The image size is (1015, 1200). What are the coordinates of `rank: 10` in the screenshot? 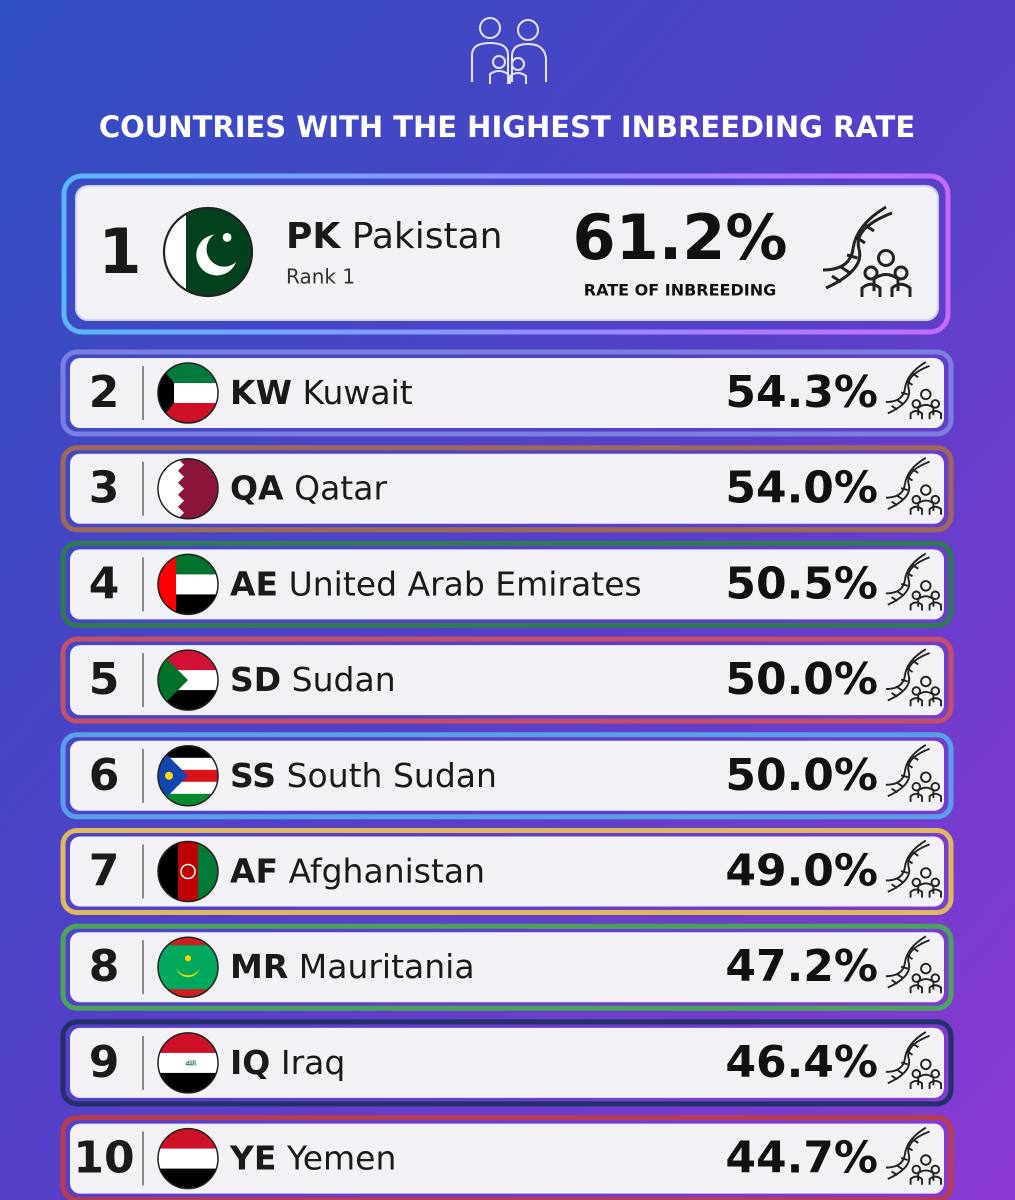 It's located at (103, 1158).